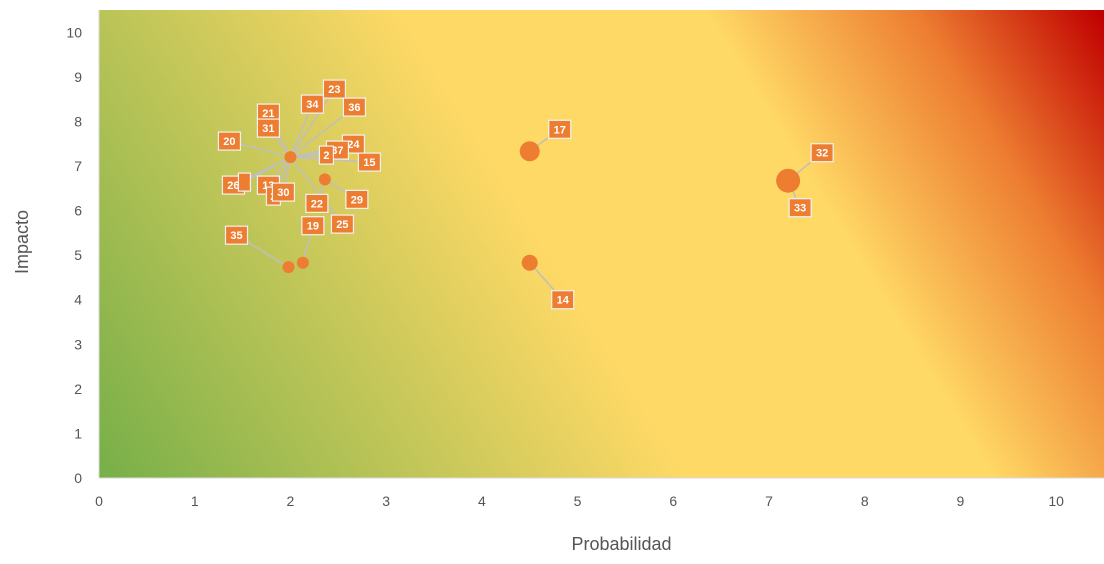  I want to click on data-label-text: 2, so click(326, 156).